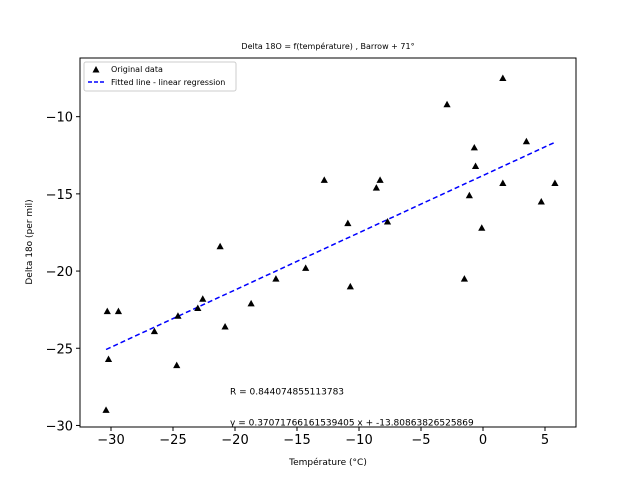 Image resolution: width=640 pixels, height=485 pixels. What do you see at coordinates (323, 437) in the screenshot?
I see `x-axis: −30 −25 −20 −15 −10 −5 0 5` at bounding box center [323, 437].